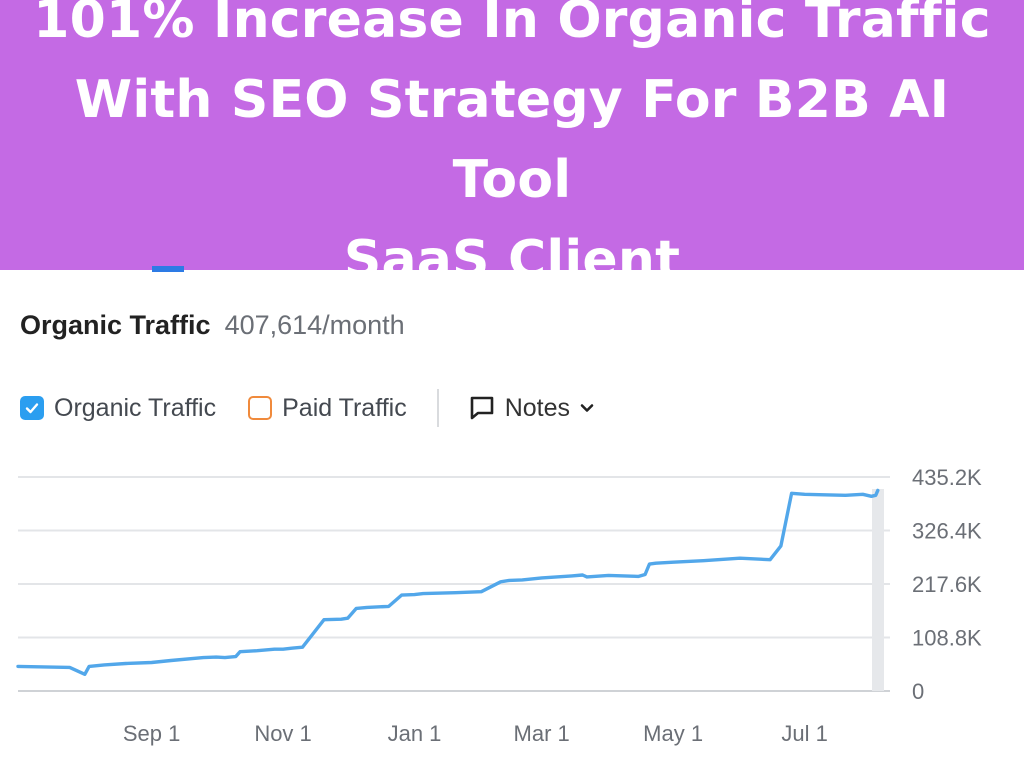 The width and height of the screenshot is (1024, 768). Describe the element at coordinates (152, 733) in the screenshot. I see `x-tick-label: Sep 1` at that location.